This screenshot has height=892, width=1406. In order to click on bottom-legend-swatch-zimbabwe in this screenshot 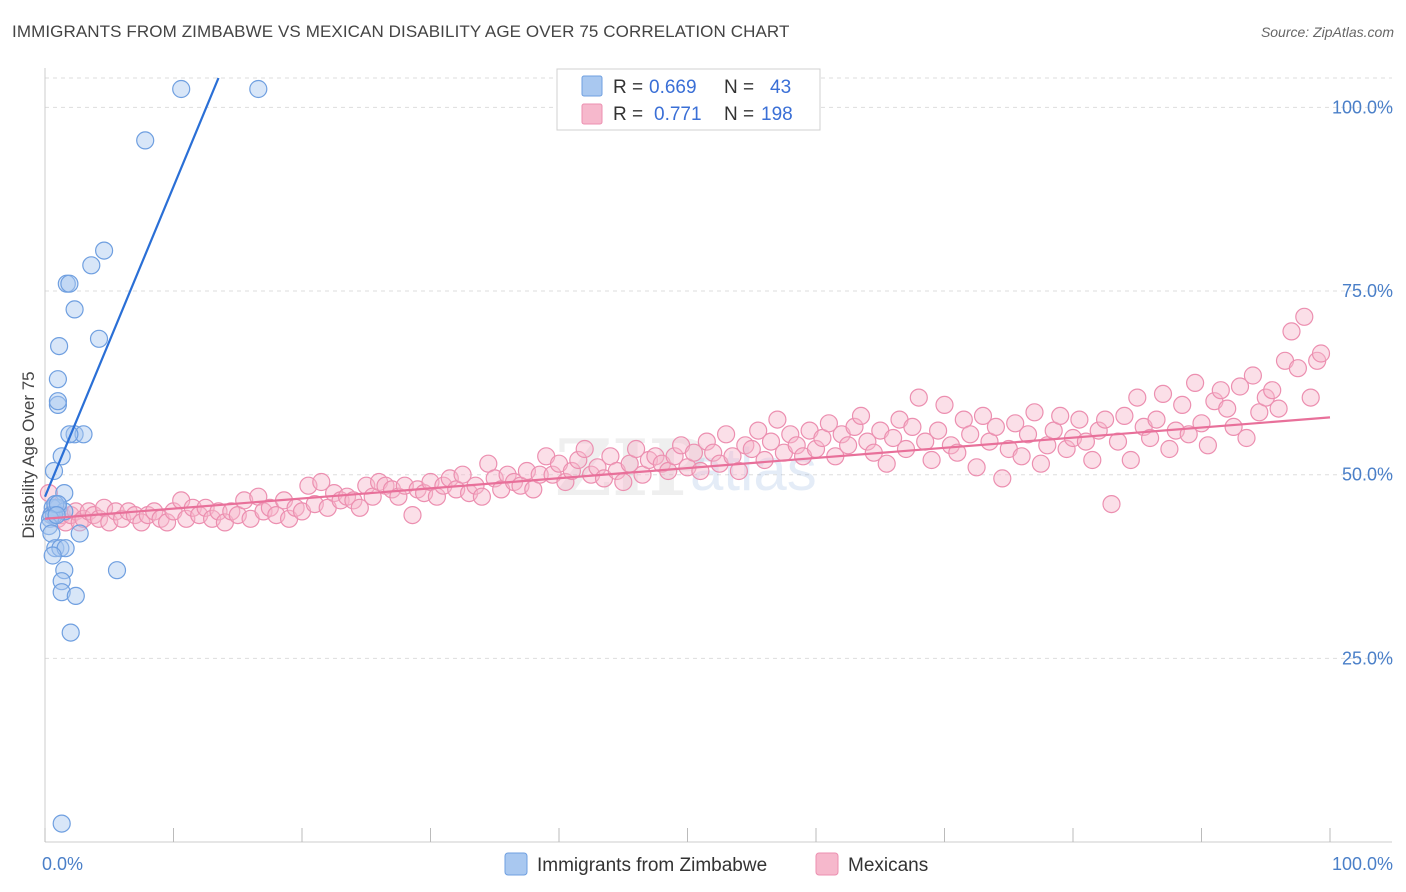, I will do `click(516, 864)`.